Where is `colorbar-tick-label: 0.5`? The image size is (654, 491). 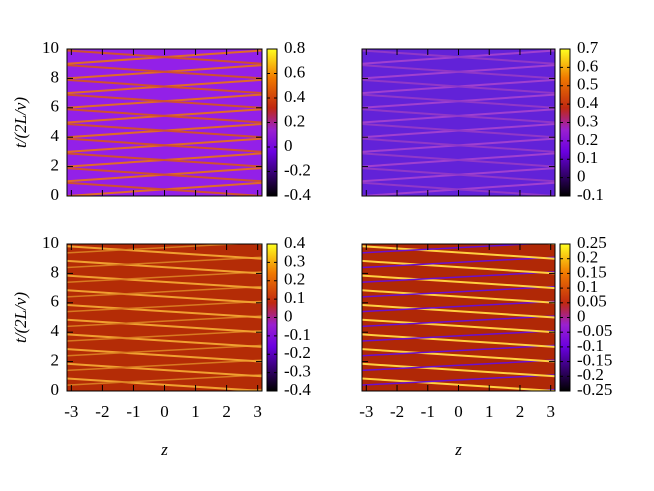
colorbar-tick-label: 0.5 is located at coordinates (587, 84).